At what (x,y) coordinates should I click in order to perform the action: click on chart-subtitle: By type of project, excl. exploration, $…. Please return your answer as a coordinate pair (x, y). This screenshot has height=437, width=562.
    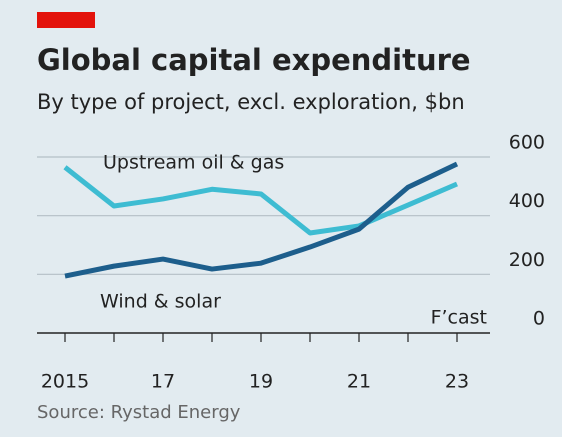
    Looking at the image, I should click on (251, 102).